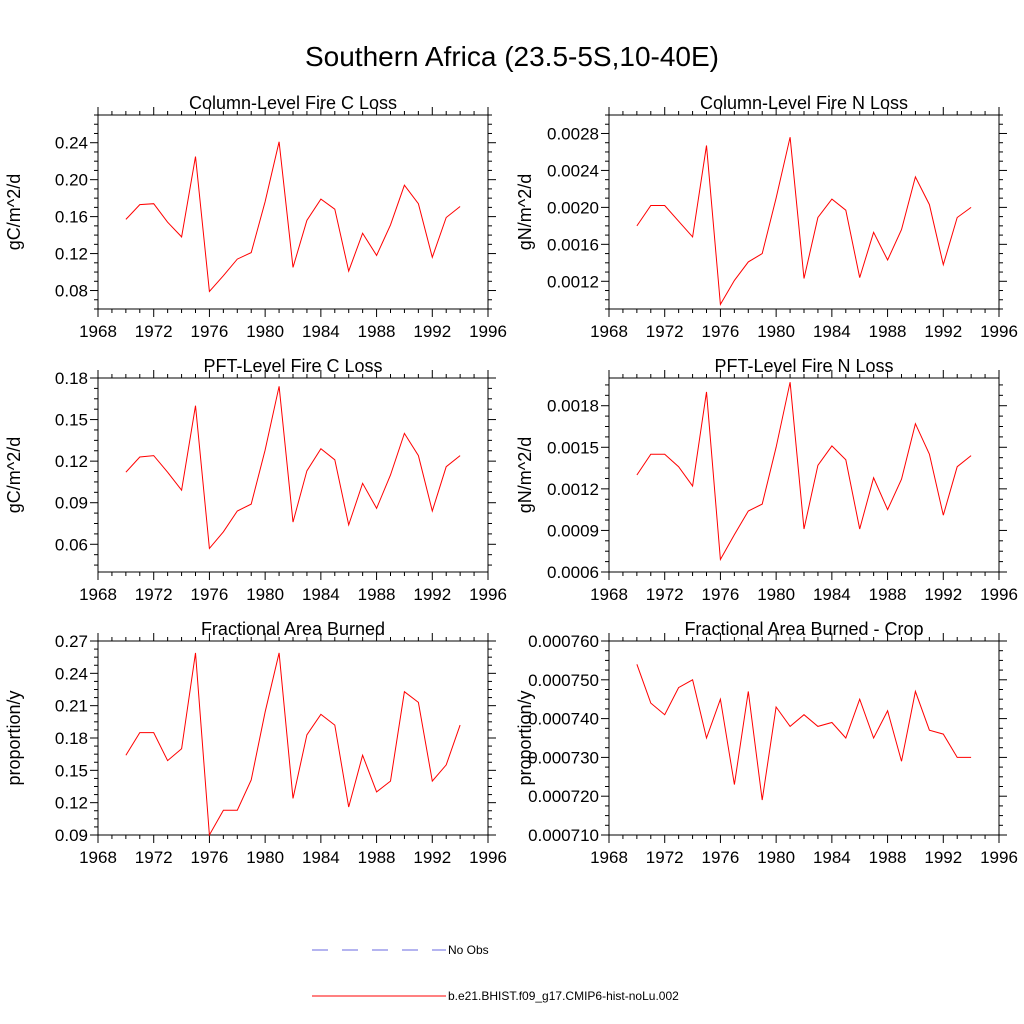 This screenshot has height=1024, width=1024. I want to click on panel-title: Column-Level Fire N Loss, so click(804, 103).